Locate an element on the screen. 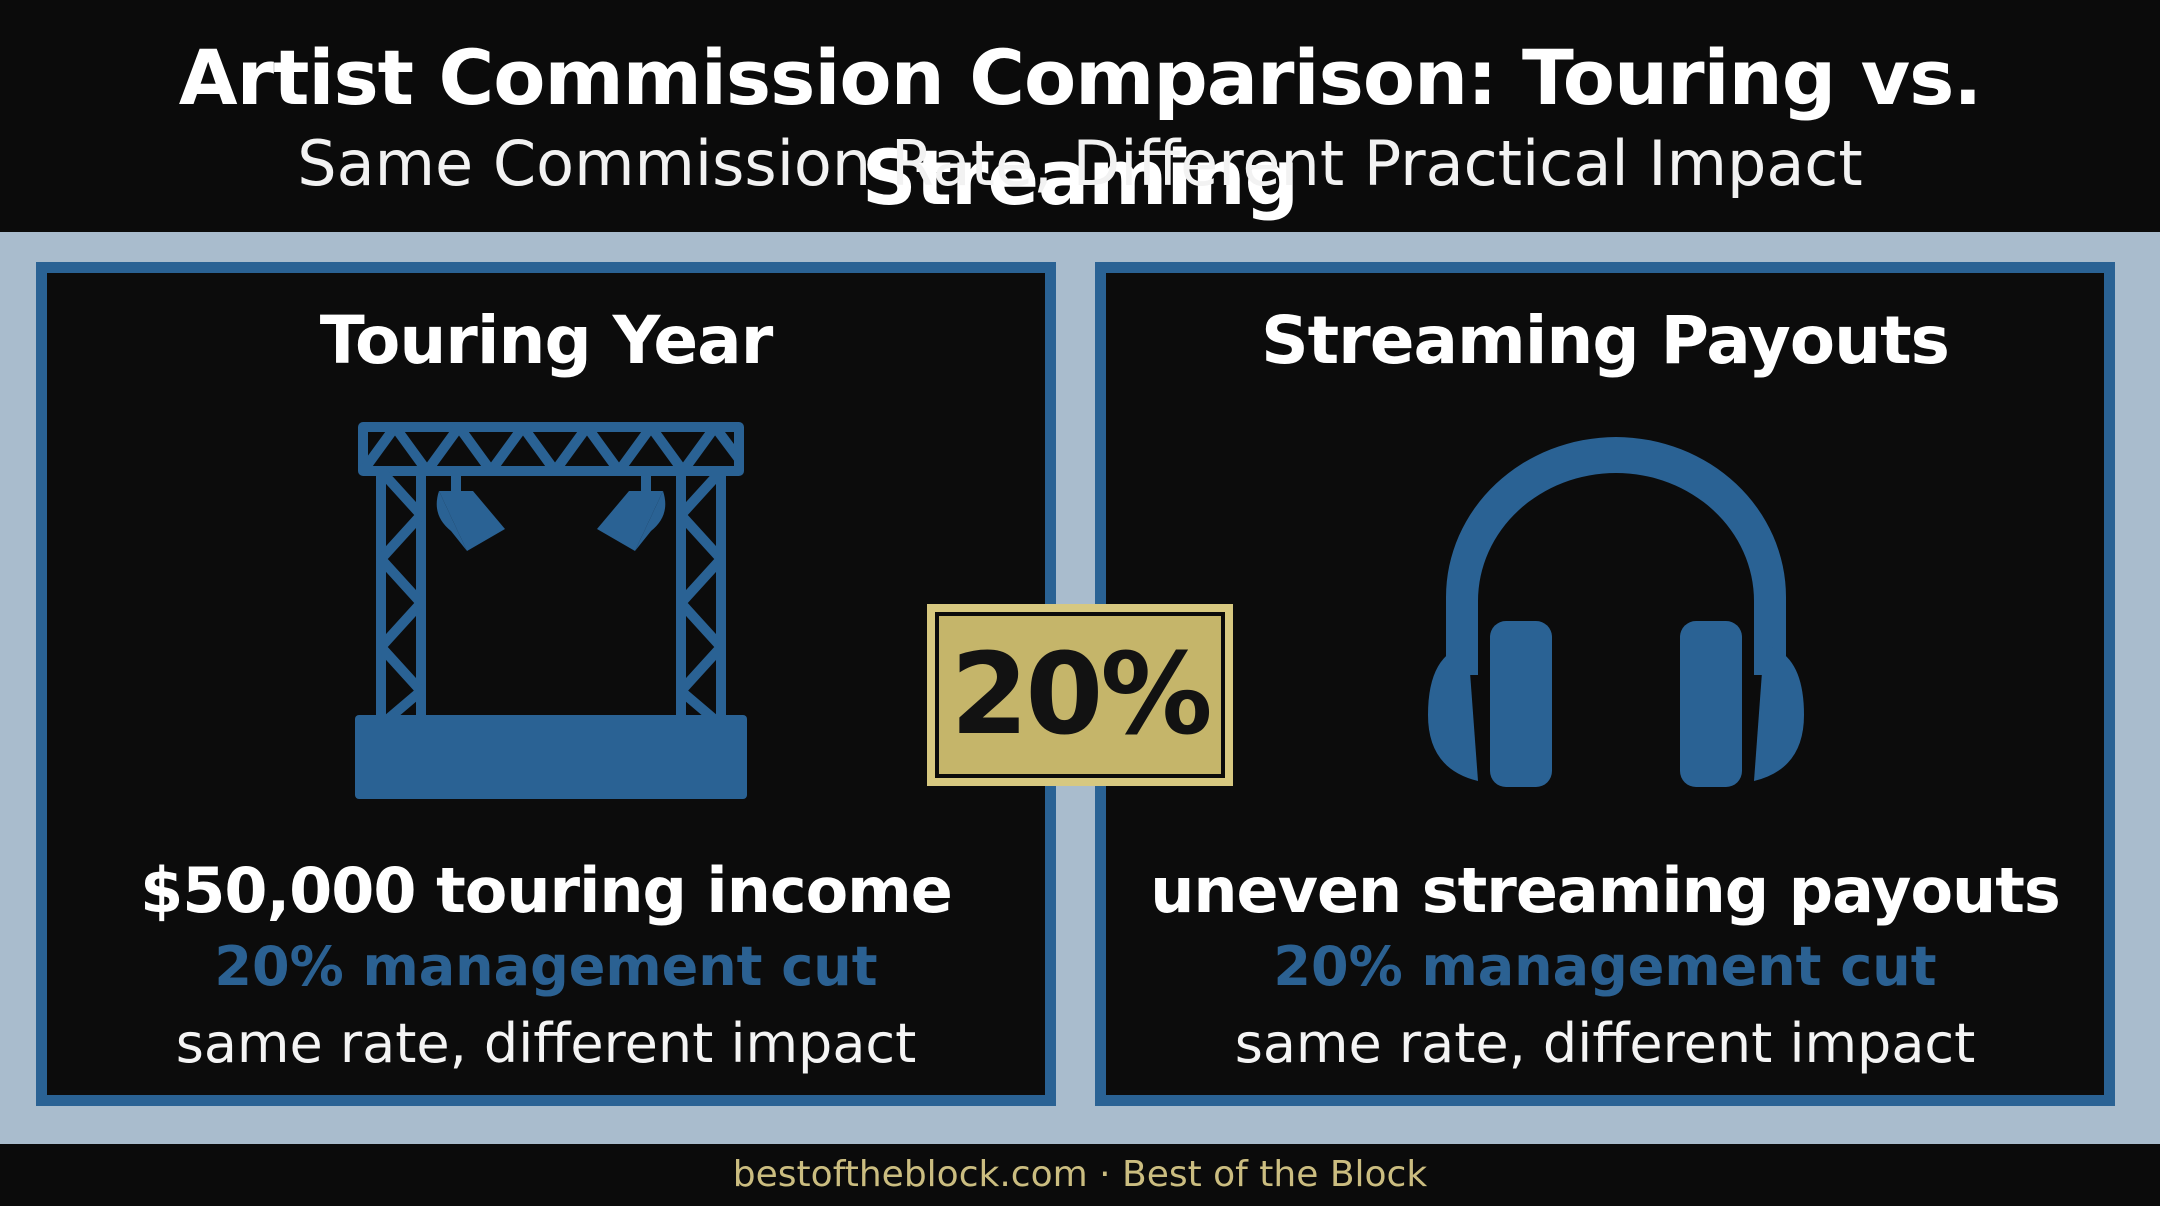 This screenshot has width=2160, height=1206. streaming-panel-title: Streaming Payouts is located at coordinates (1605, 340).